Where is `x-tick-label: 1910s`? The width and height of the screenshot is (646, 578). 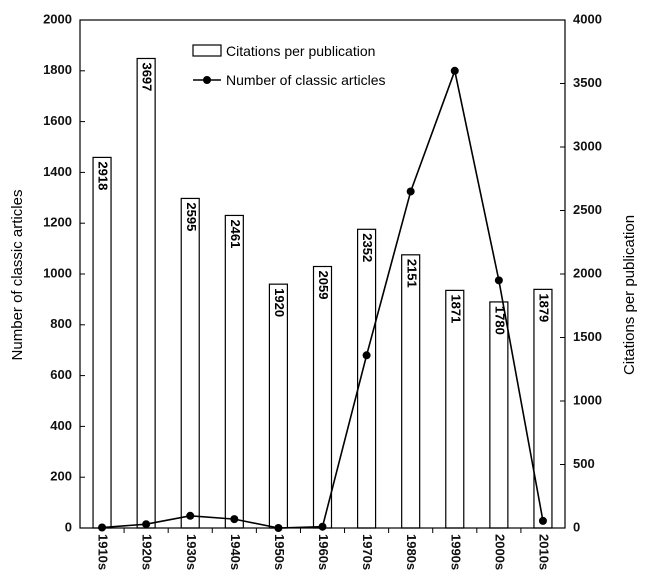 x-tick-label: 1910s is located at coordinates (103, 552).